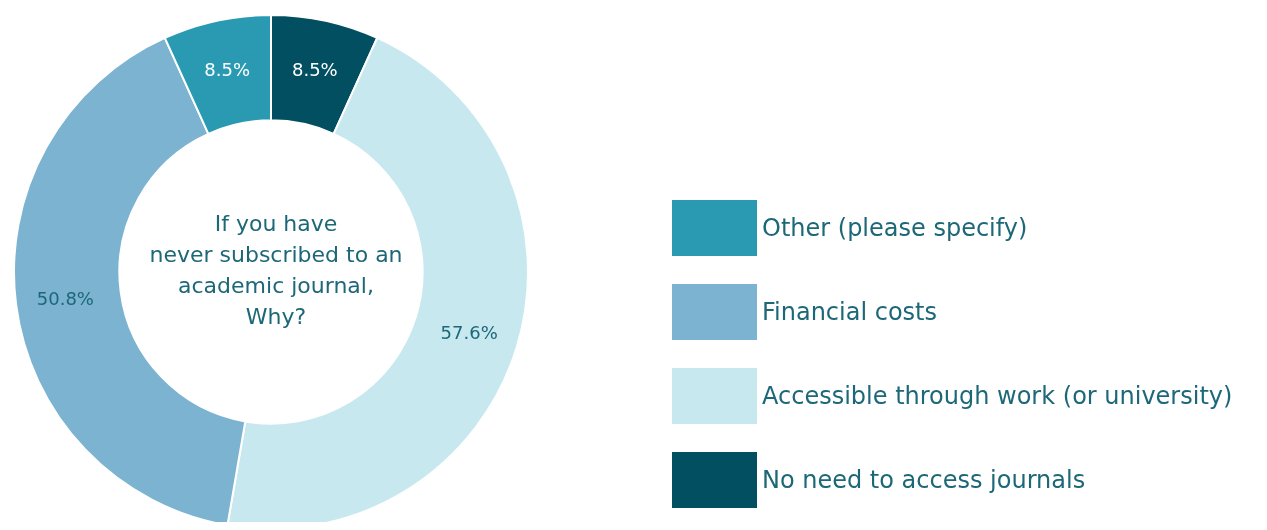 This screenshot has width=1267, height=530. What do you see at coordinates (924, 480) in the screenshot?
I see `legend-label: No need to access journals` at bounding box center [924, 480].